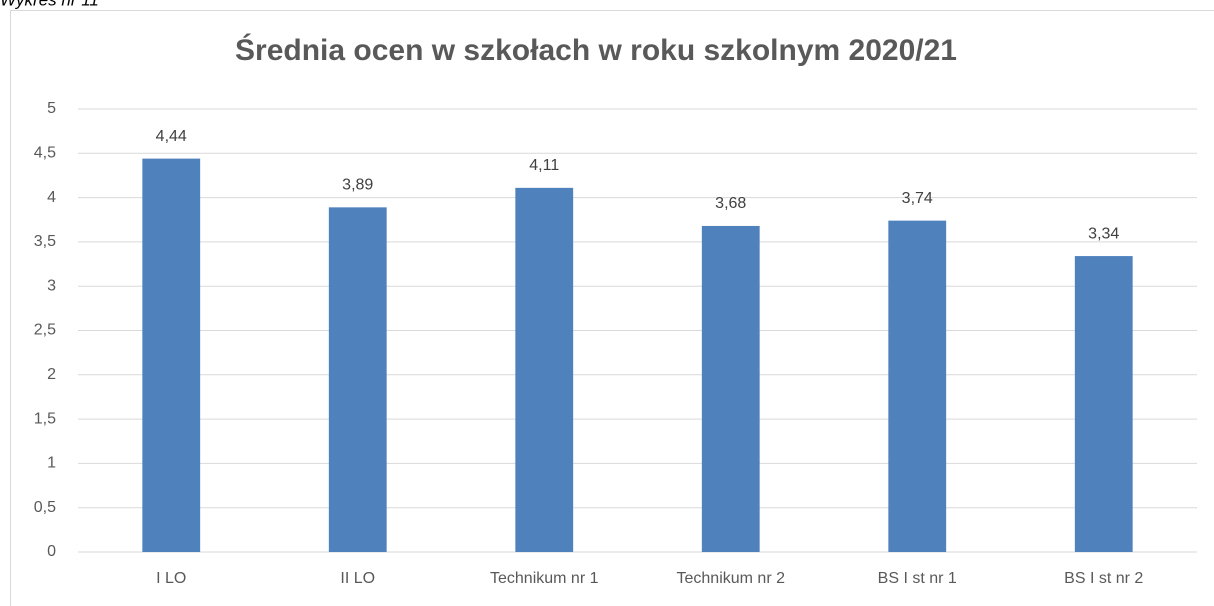  What do you see at coordinates (45, 330) in the screenshot?
I see `y-tick-label: 2,5` at bounding box center [45, 330].